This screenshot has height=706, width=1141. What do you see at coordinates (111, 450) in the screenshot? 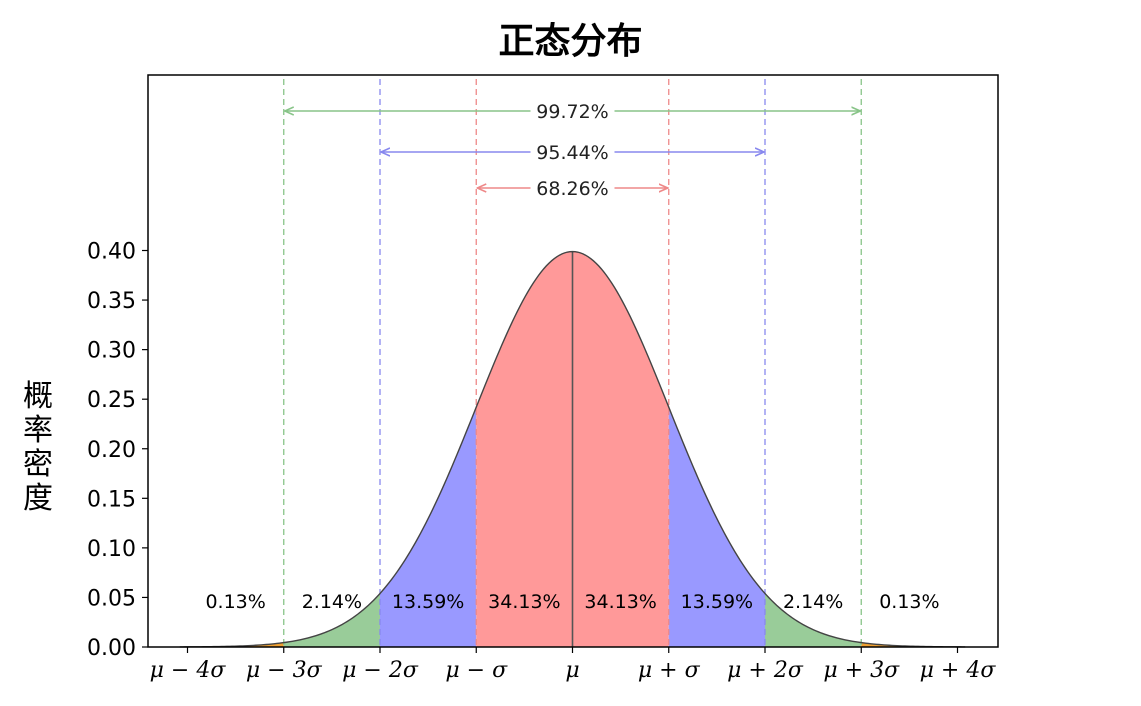
I see `y-tick-label-4: 0.20` at bounding box center [111, 450].